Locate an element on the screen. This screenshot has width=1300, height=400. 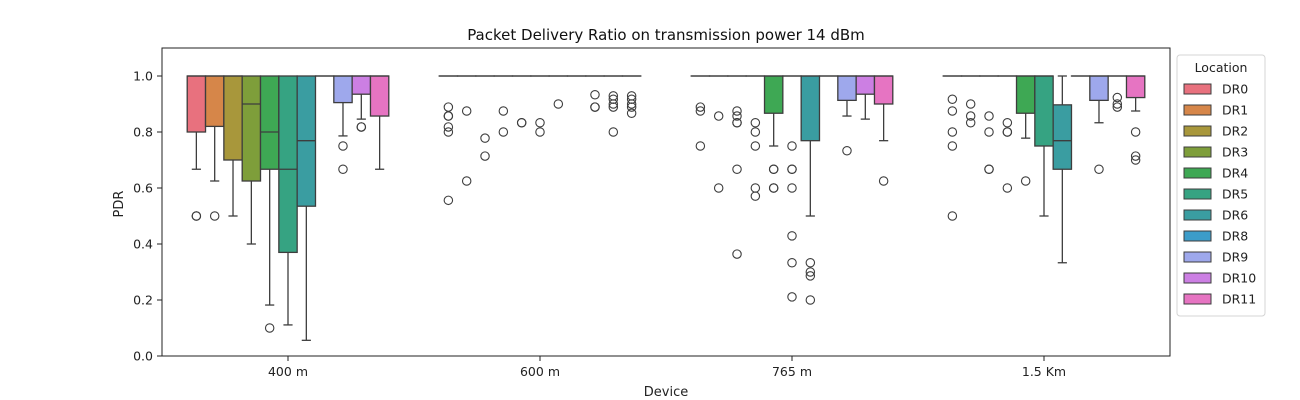
legend-label: DR11 is located at coordinates (1239, 299).